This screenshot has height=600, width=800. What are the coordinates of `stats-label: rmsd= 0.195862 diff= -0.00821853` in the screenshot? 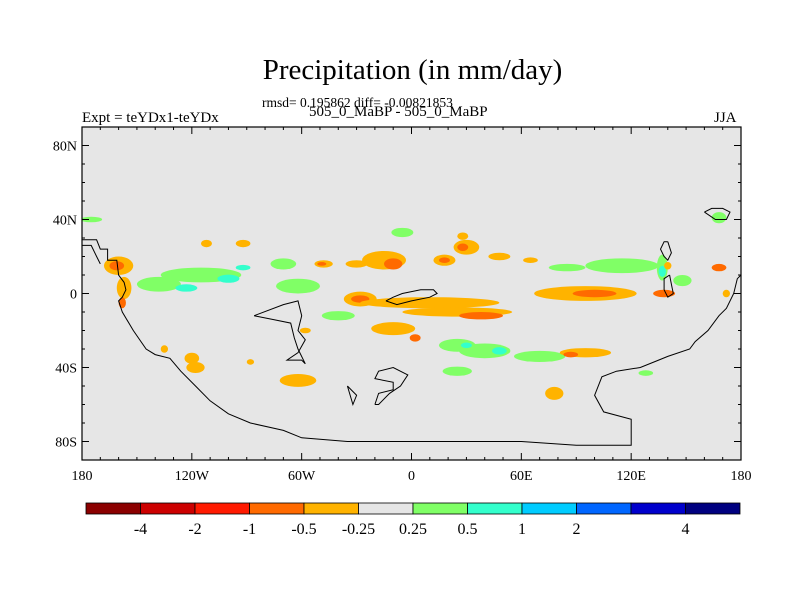 It's located at (357, 102).